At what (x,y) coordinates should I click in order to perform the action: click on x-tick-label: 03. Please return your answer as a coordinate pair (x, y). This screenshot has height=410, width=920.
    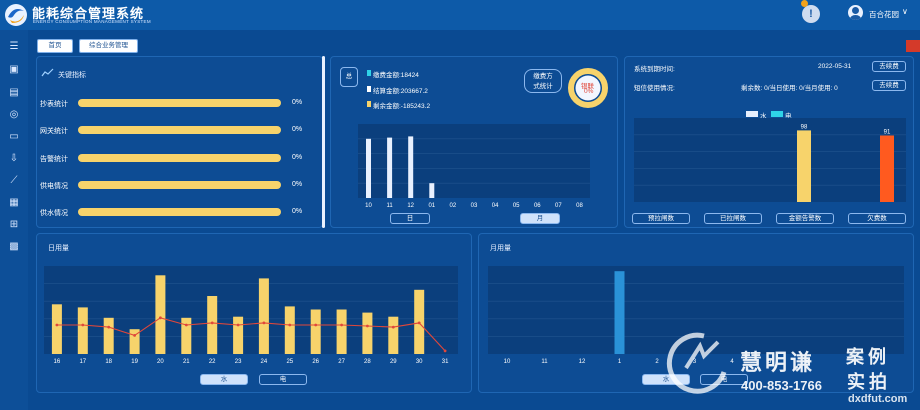
    Looking at the image, I should click on (474, 206).